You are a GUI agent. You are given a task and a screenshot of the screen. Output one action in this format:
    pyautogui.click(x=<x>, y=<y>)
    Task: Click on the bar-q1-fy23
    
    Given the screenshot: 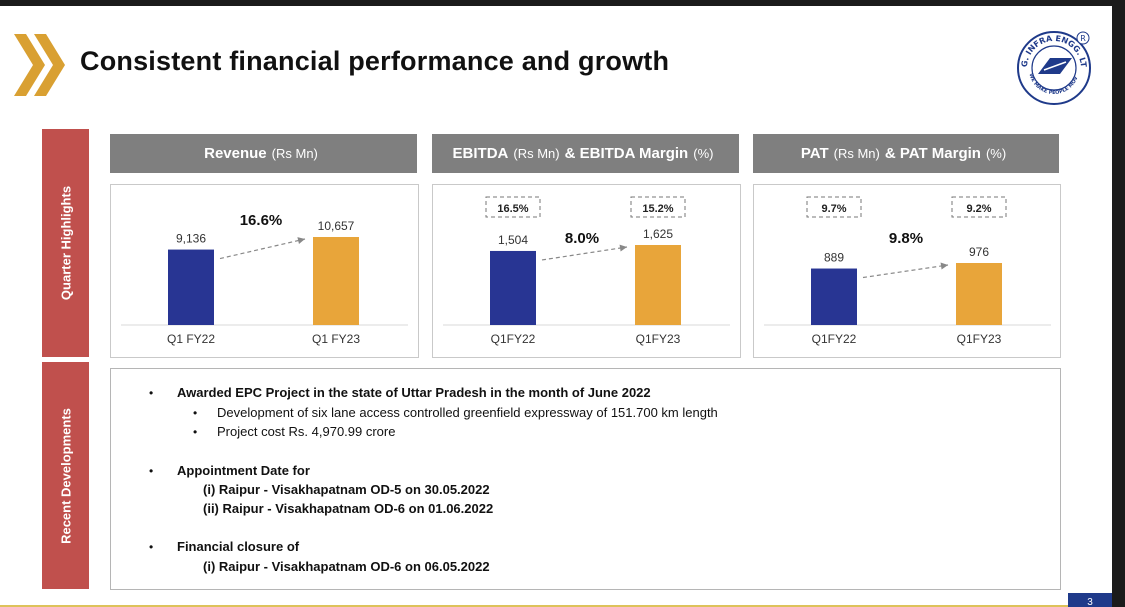 What is the action you would take?
    pyautogui.click(x=336, y=281)
    